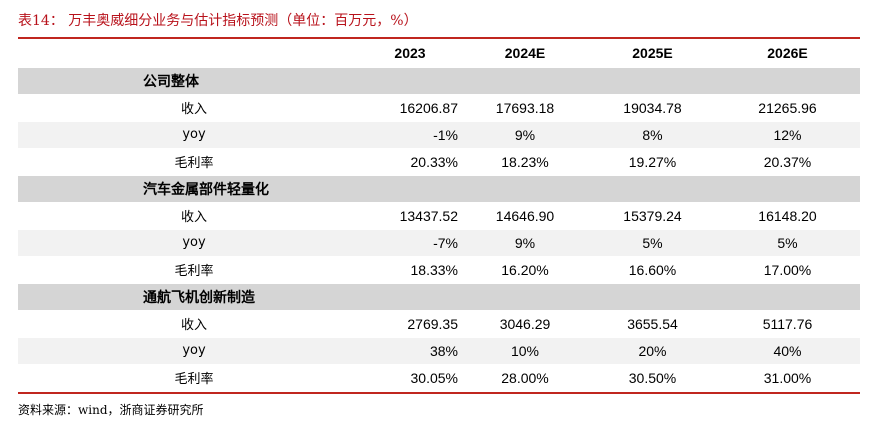 The image size is (879, 430). Describe the element at coordinates (410, 162) in the screenshot. I see `cell-value: 20.33%` at that location.